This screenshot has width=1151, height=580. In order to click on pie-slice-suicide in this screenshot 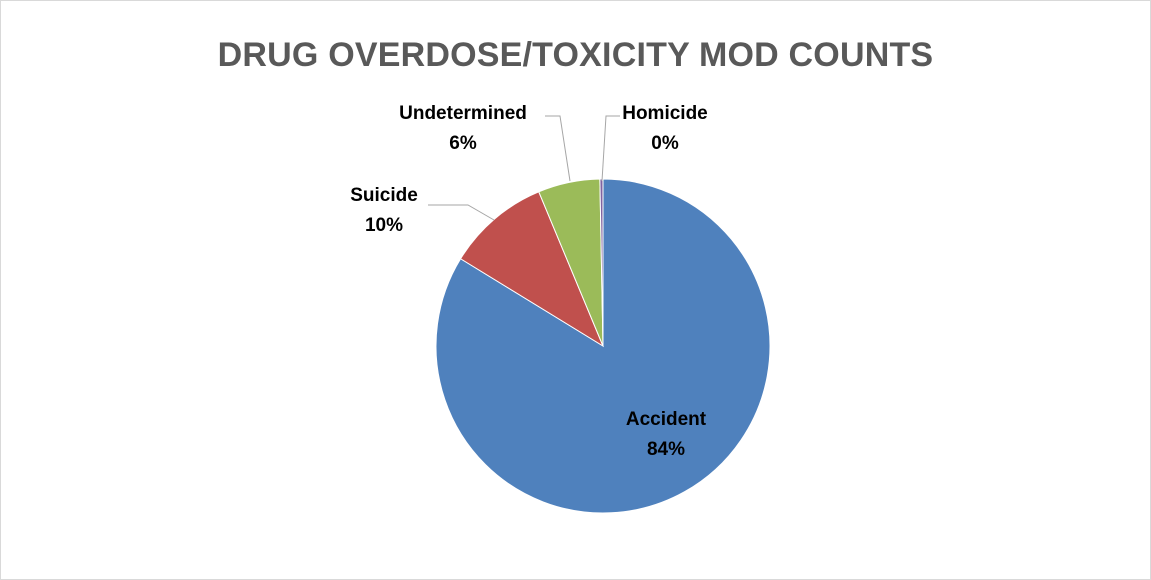, I will do `click(532, 269)`.